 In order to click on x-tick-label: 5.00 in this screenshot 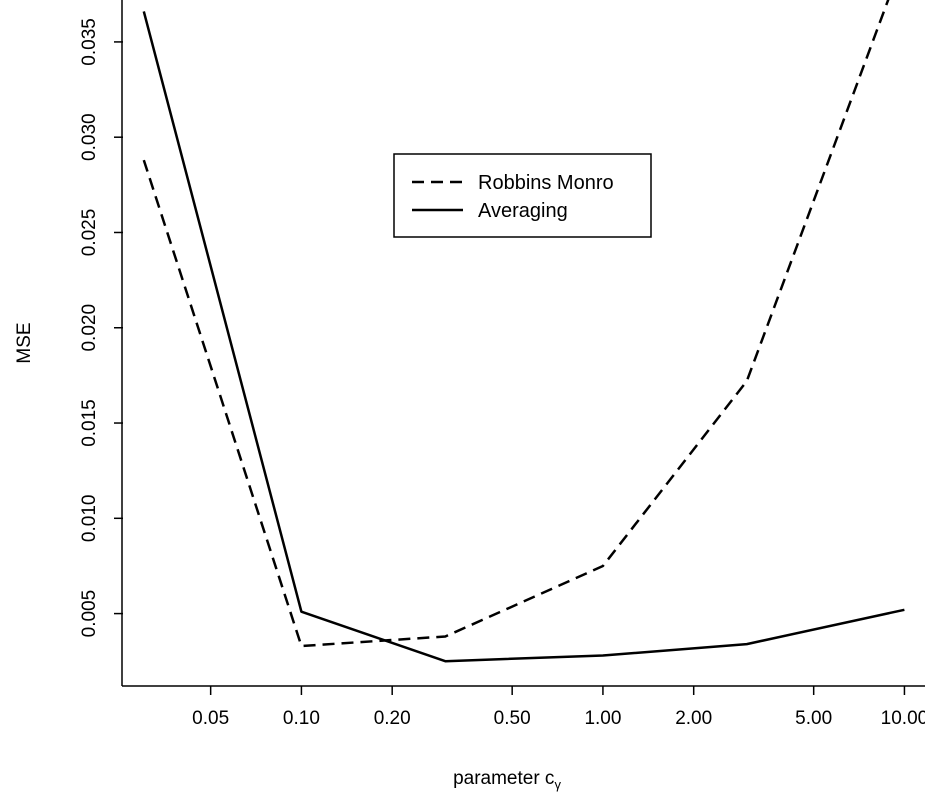, I will do `click(813, 718)`.